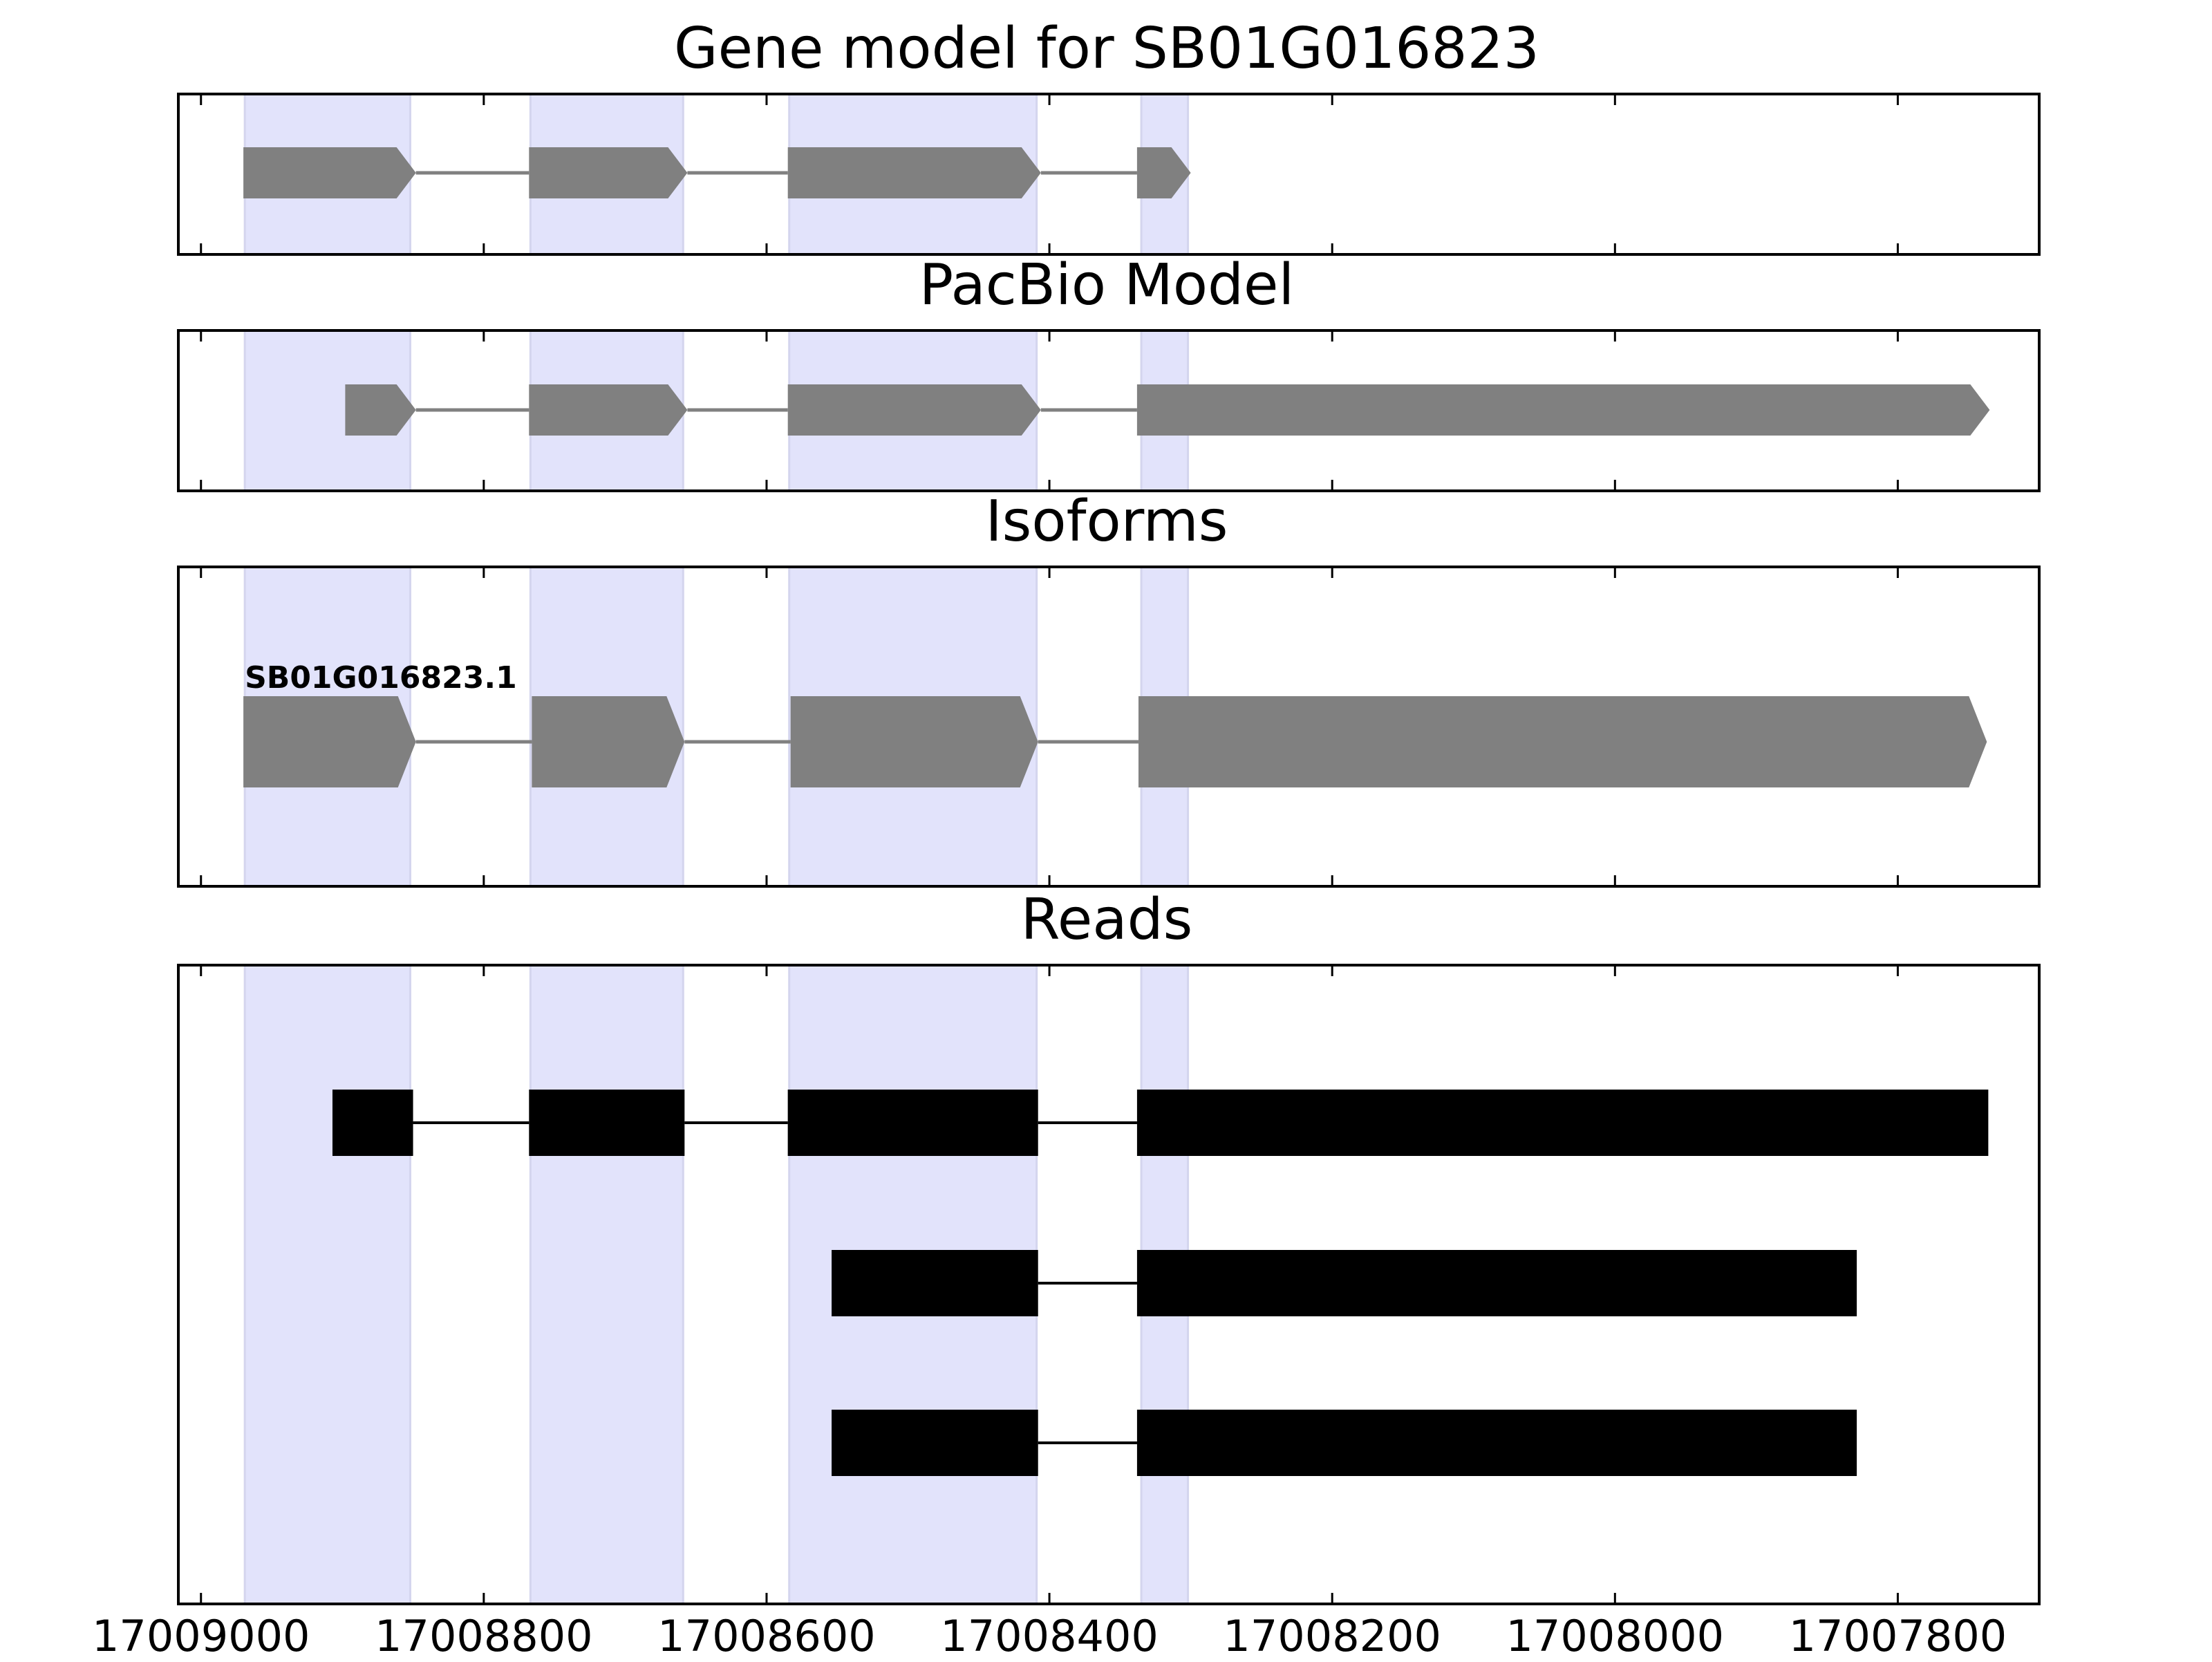  Describe the element at coordinates (201, 1635) in the screenshot. I see `x-tick-label: 17009000` at that location.